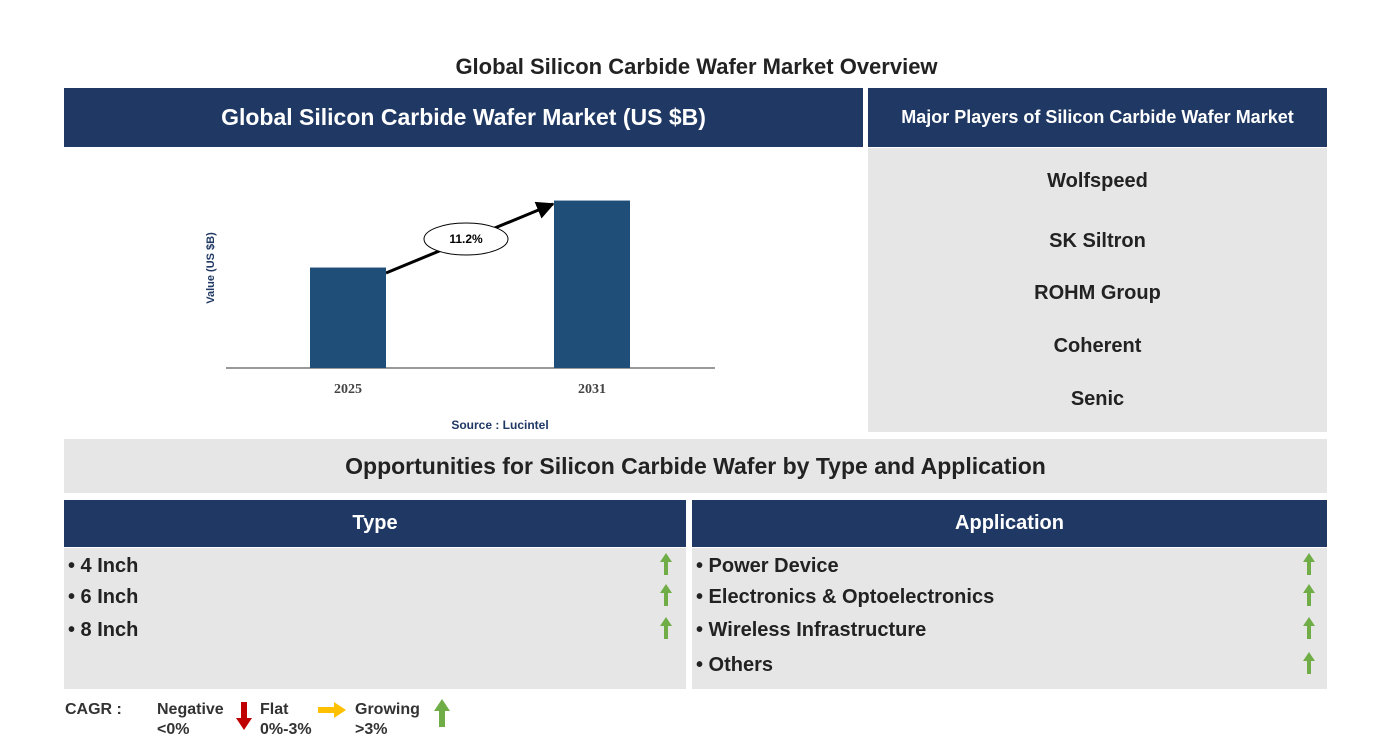 This screenshot has height=751, width=1393. Describe the element at coordinates (103, 630) in the screenshot. I see `list-item: • 8 Inch` at that location.